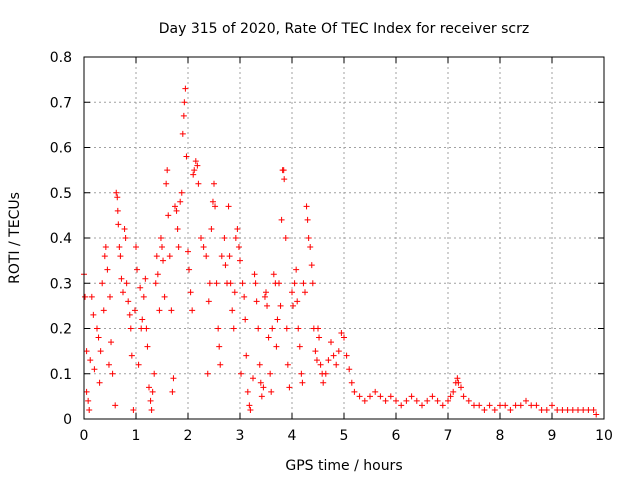 The height and width of the screenshot is (480, 640). Describe the element at coordinates (61, 103) in the screenshot. I see `y-tick-label: 0.7` at that location.